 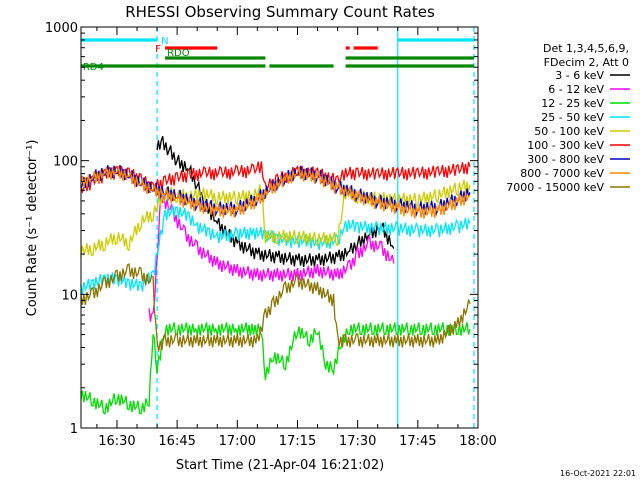 I want to click on chart-title: RHESSI Observing Summary Count Rates, so click(x=280, y=12).